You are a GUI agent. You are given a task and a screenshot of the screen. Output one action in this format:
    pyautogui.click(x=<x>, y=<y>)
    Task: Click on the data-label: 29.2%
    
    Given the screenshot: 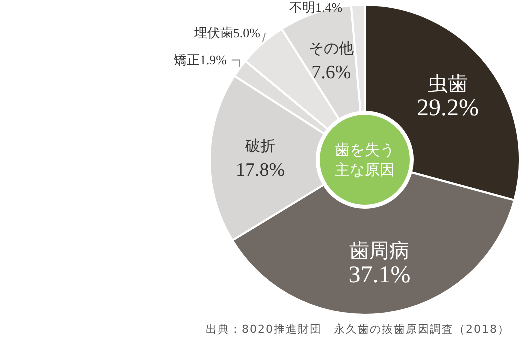 What is the action you would take?
    pyautogui.click(x=447, y=108)
    